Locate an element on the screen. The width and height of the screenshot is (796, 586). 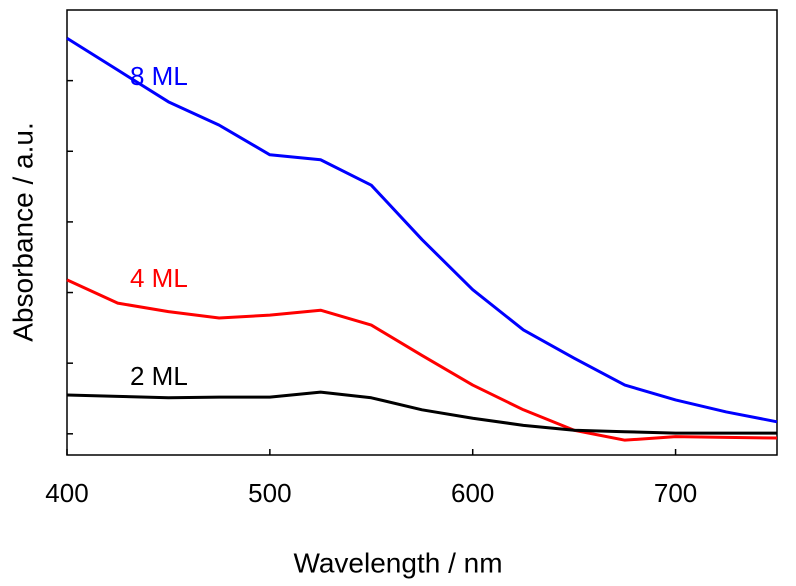
x-tick-label: 400 is located at coordinates (66, 493).